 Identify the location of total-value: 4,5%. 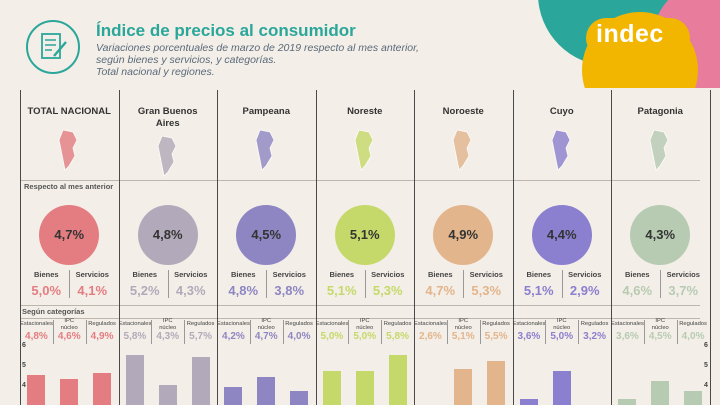
(266, 234).